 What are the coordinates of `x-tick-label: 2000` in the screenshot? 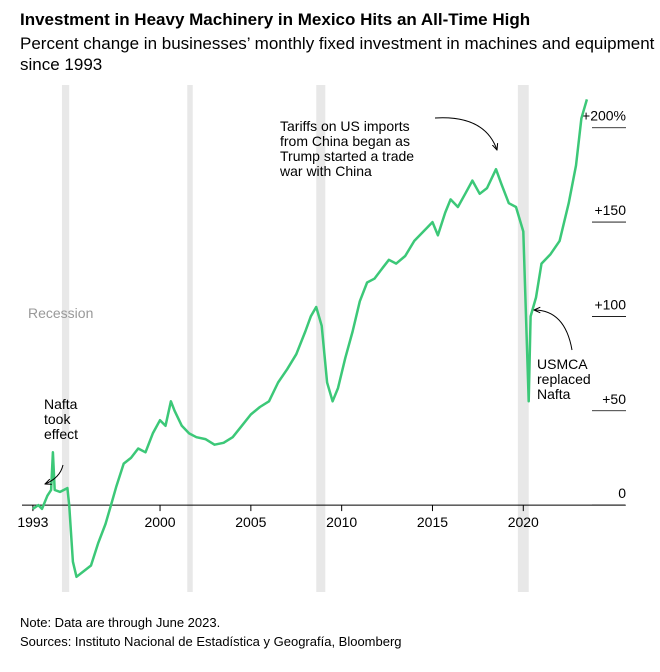 It's located at (159, 522).